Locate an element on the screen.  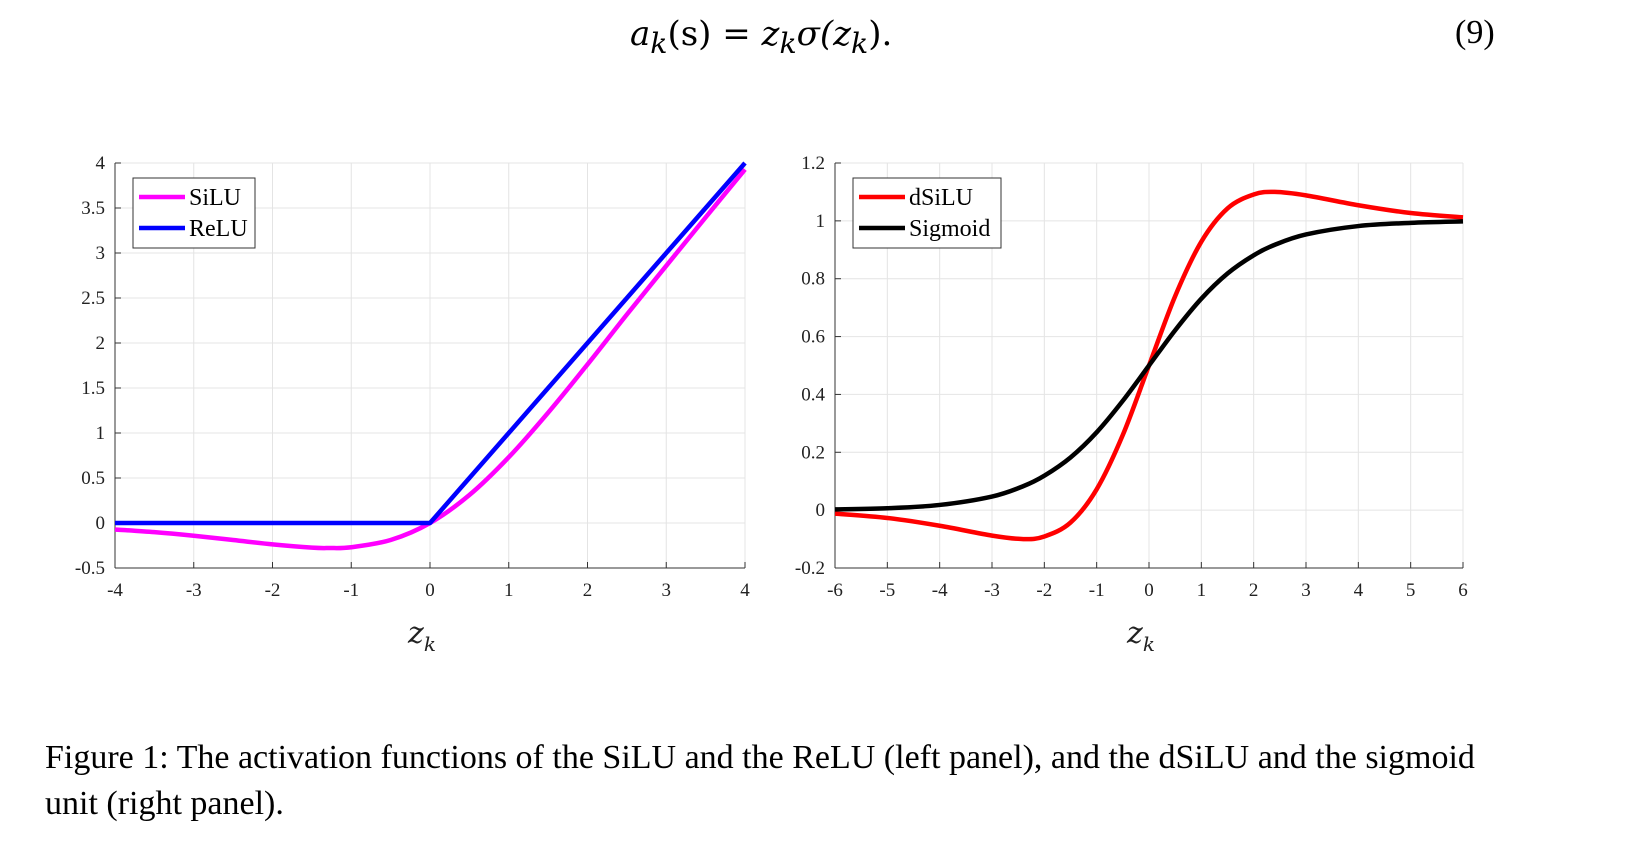
legend-right: dSiLU Sigmoid is located at coordinates (927, 213).